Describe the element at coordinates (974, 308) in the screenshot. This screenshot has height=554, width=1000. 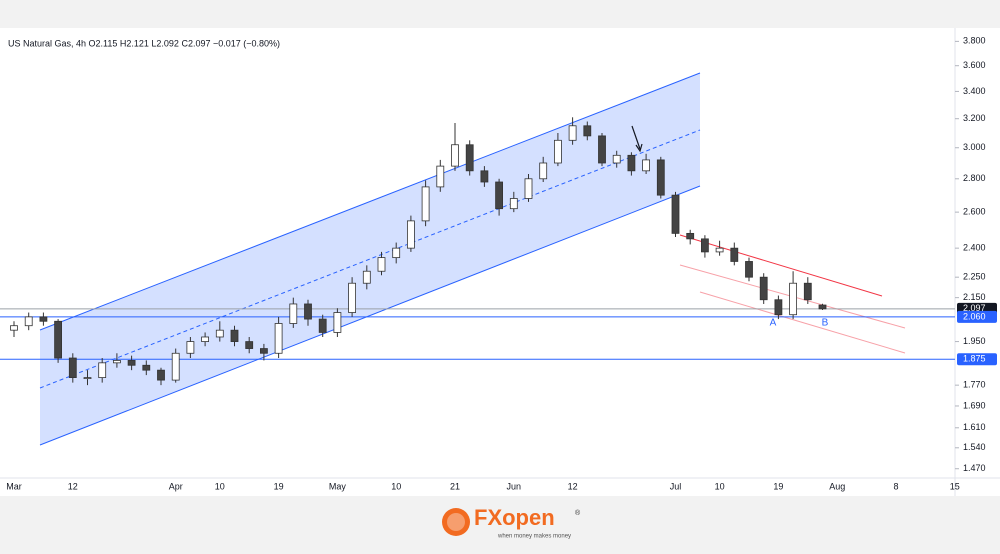
I see `level-label: 2.097` at that location.